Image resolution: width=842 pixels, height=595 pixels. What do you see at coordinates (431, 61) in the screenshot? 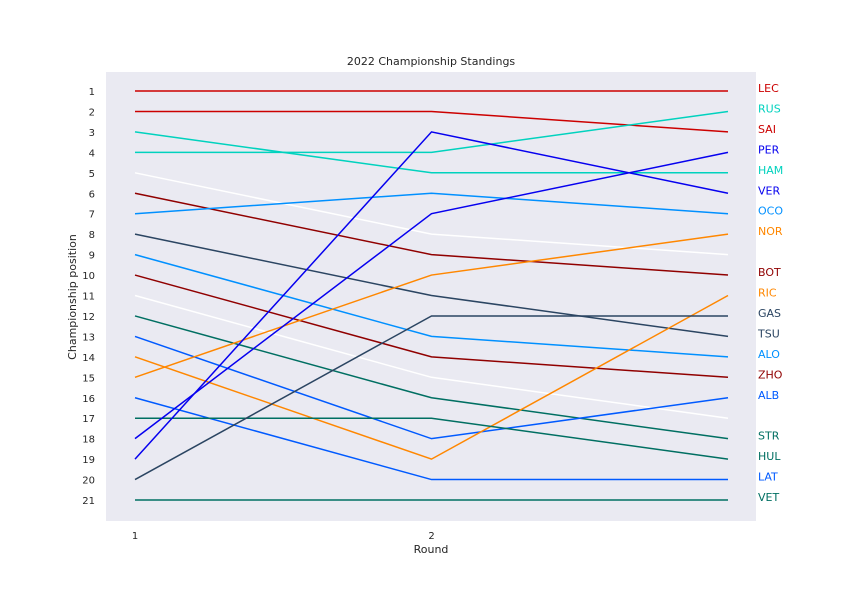
I see `chart-title: 2022 Championship Standings` at bounding box center [431, 61].